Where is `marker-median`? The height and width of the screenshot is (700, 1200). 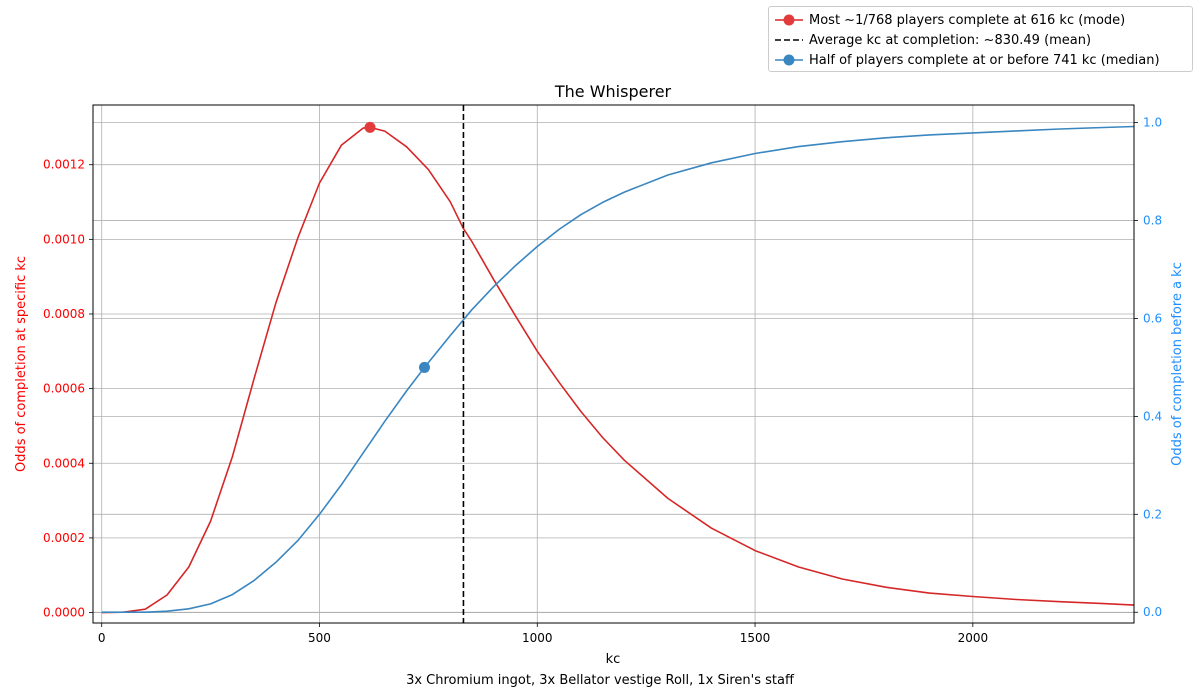
marker-median is located at coordinates (424, 367).